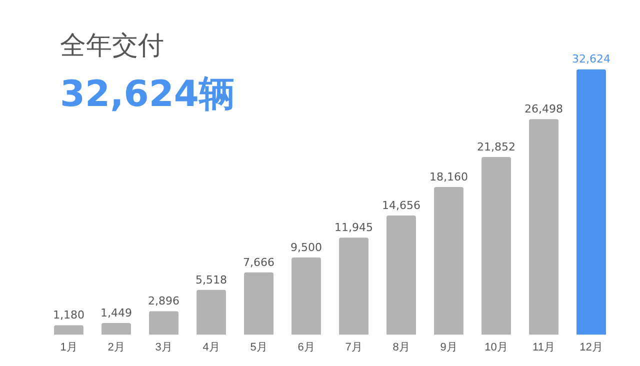  Describe the element at coordinates (163, 347) in the screenshot. I see `x-tick-label: 3月` at that location.